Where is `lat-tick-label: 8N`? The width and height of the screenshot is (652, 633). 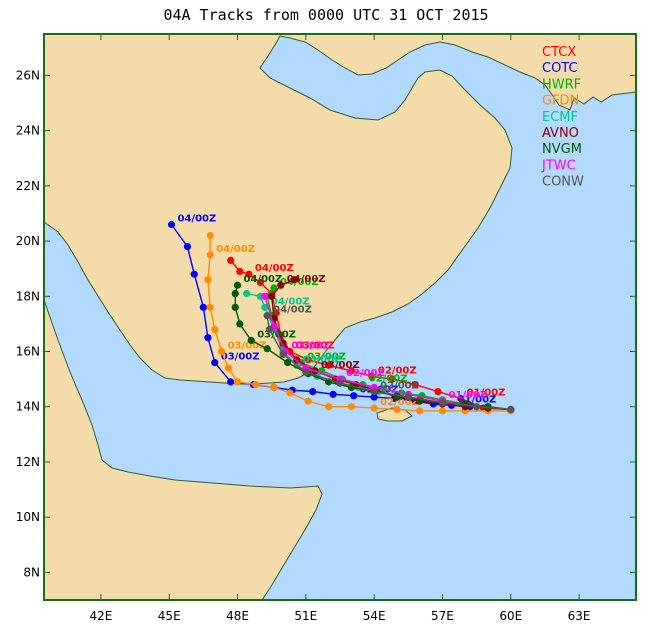 lat-tick-label: 8N is located at coordinates (31, 572).